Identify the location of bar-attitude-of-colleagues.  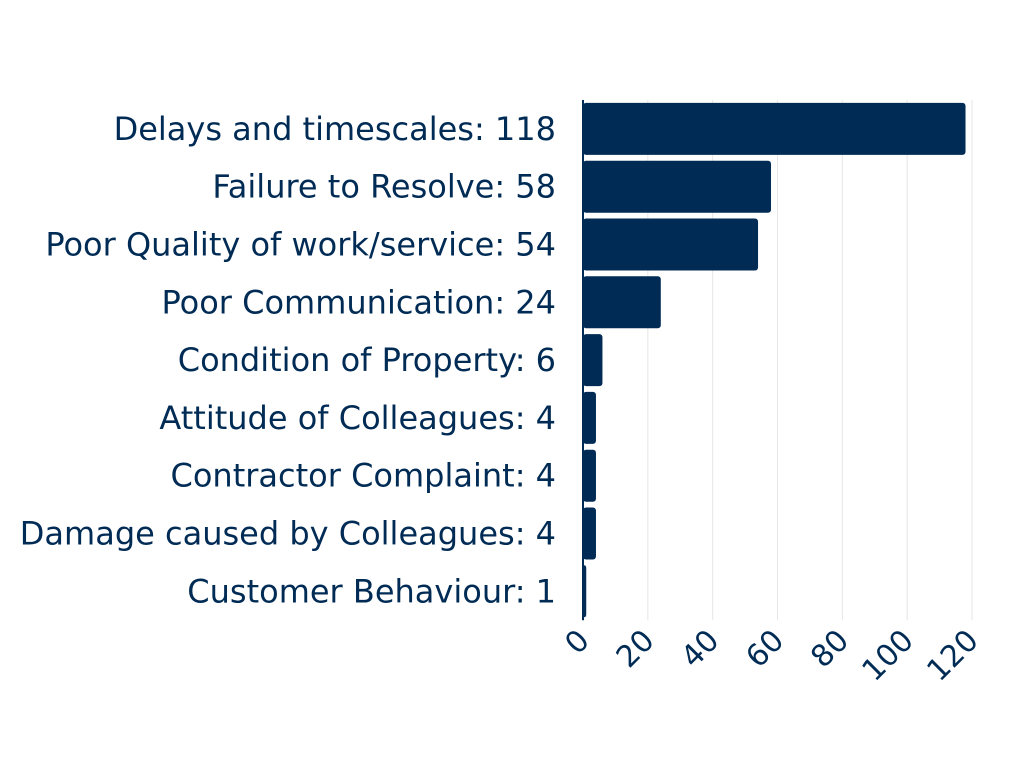
(589, 417).